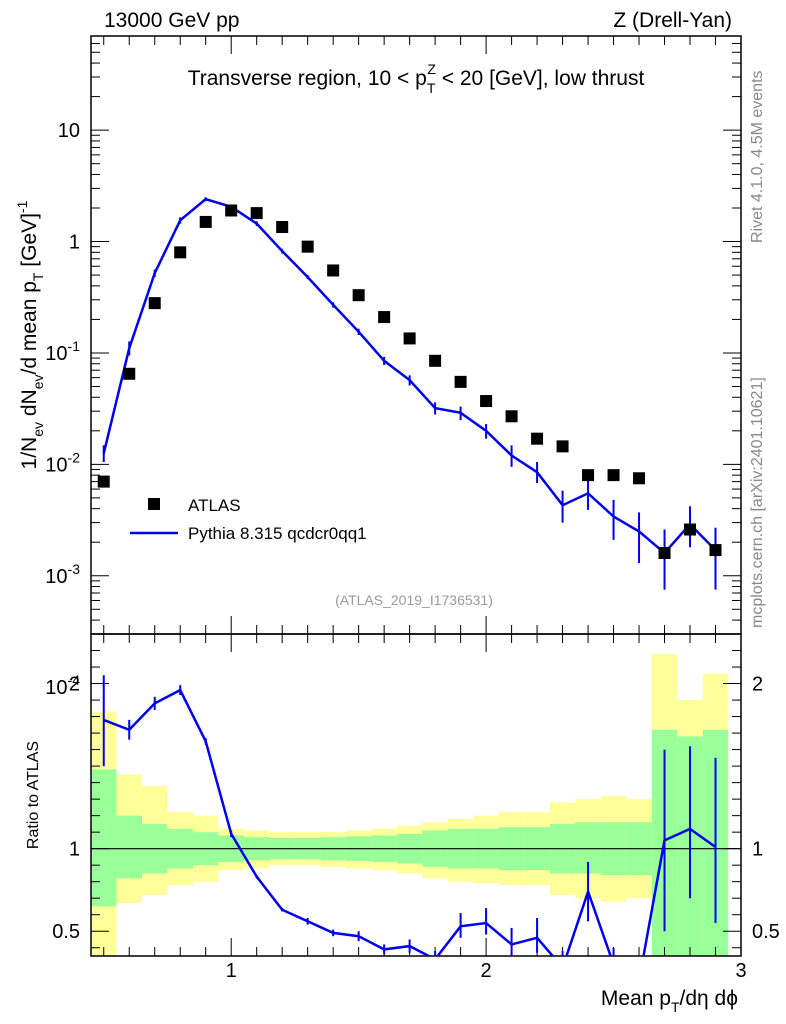 The height and width of the screenshot is (1024, 786). I want to click on ratio-y-tick-label: 1, so click(74, 850).